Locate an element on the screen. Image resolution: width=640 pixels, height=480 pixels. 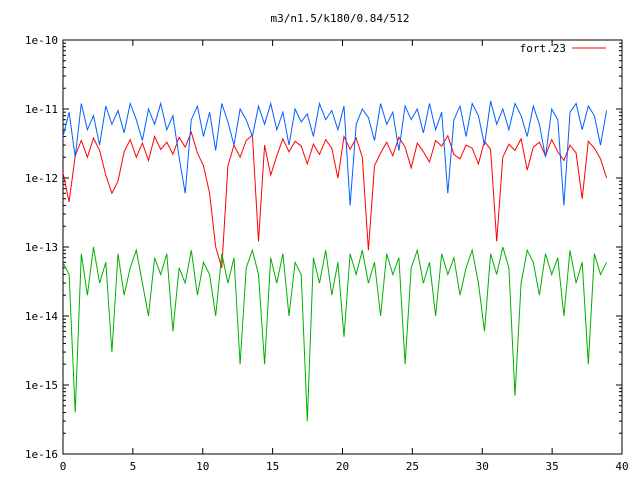
y-tick-label: 1e-10 is located at coordinates (41, 40).